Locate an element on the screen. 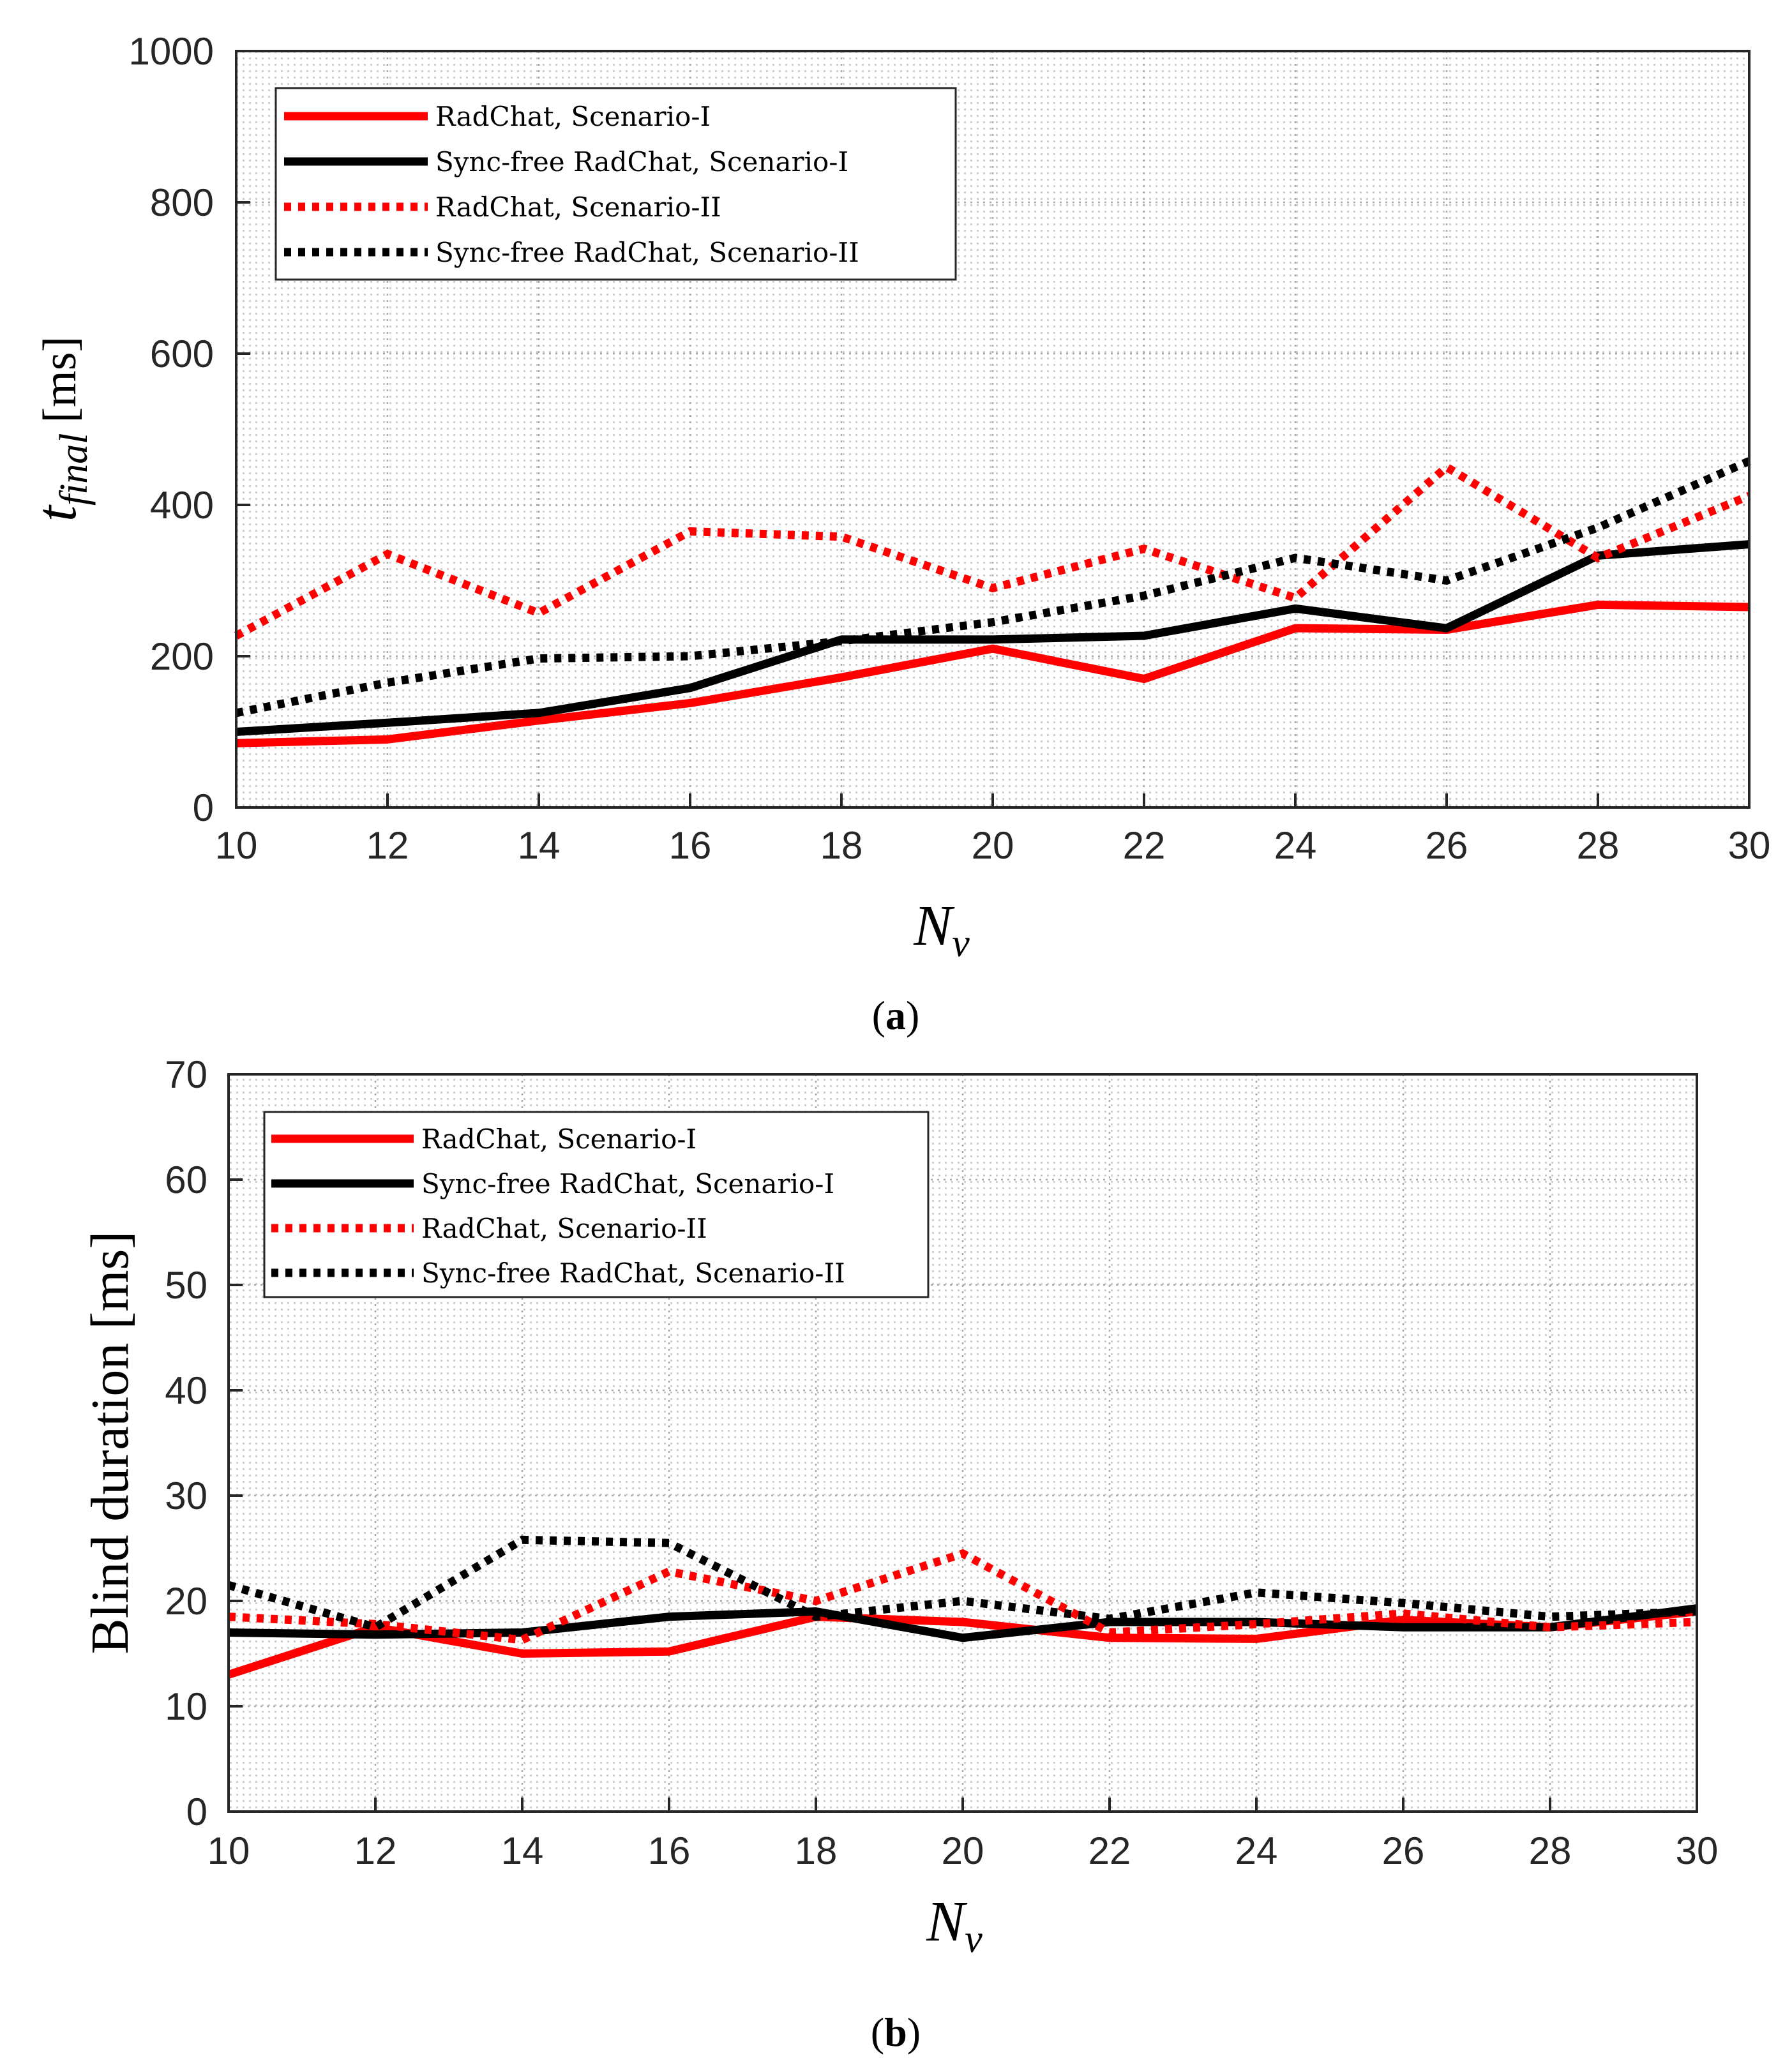 Image resolution: width=1792 pixels, height=2065 pixels. y-tick-label: 600 is located at coordinates (182, 354).